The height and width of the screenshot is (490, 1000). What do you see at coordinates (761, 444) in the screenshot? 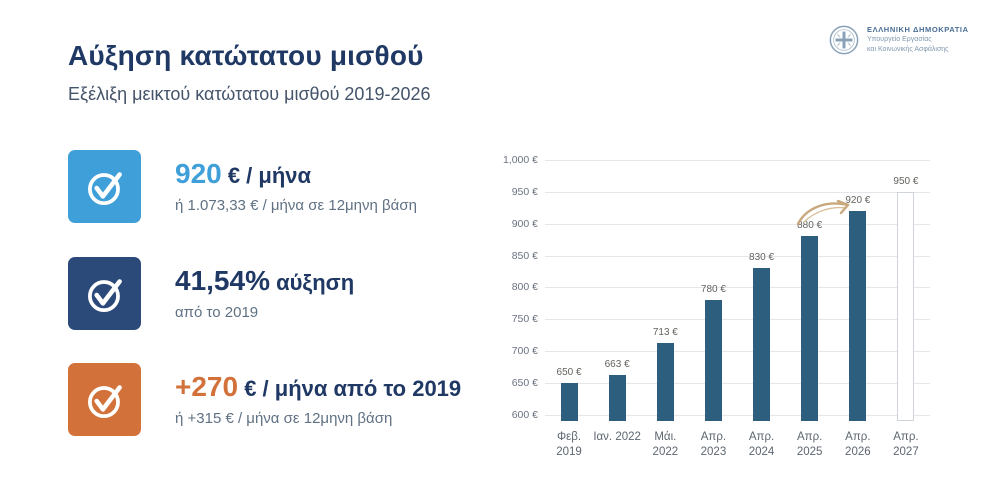
I see `x-axis-category-label: Απρ. 2024` at bounding box center [761, 444].